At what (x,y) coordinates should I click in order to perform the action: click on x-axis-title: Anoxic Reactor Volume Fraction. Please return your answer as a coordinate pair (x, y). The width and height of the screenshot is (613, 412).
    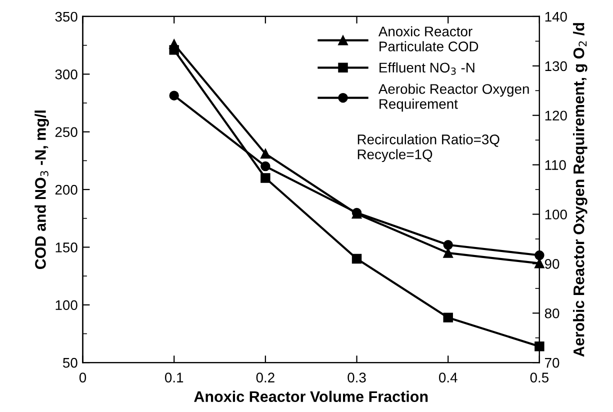
    Looking at the image, I should click on (311, 396).